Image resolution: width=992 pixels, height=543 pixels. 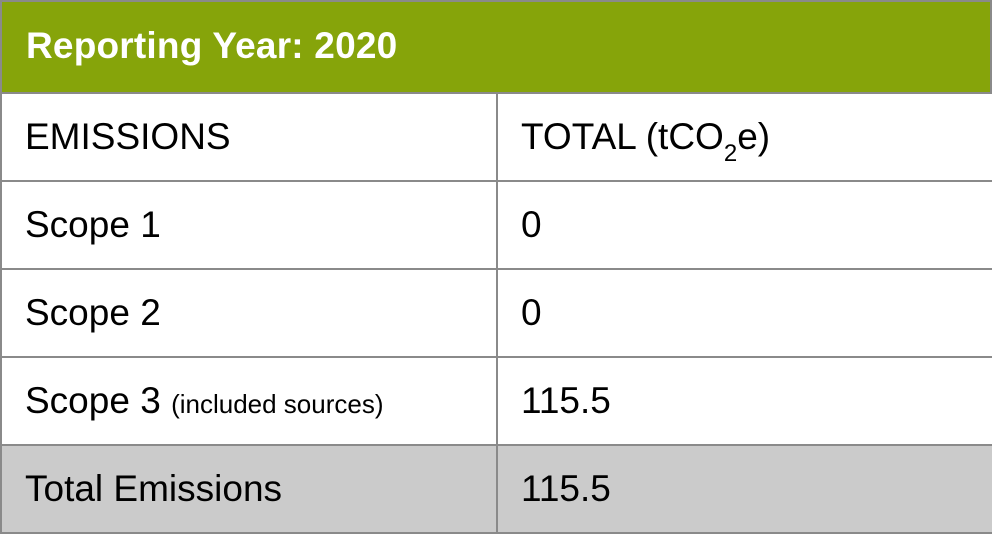 I want to click on total-emissions-value: 115.5, so click(x=566, y=488).